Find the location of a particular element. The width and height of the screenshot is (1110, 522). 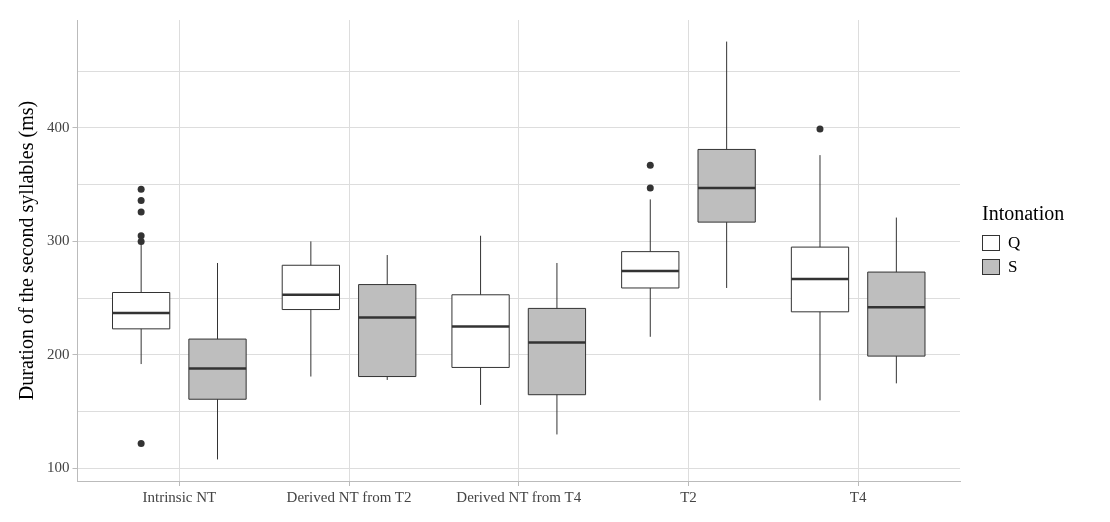

legend-title: Intonation is located at coordinates (1023, 213).